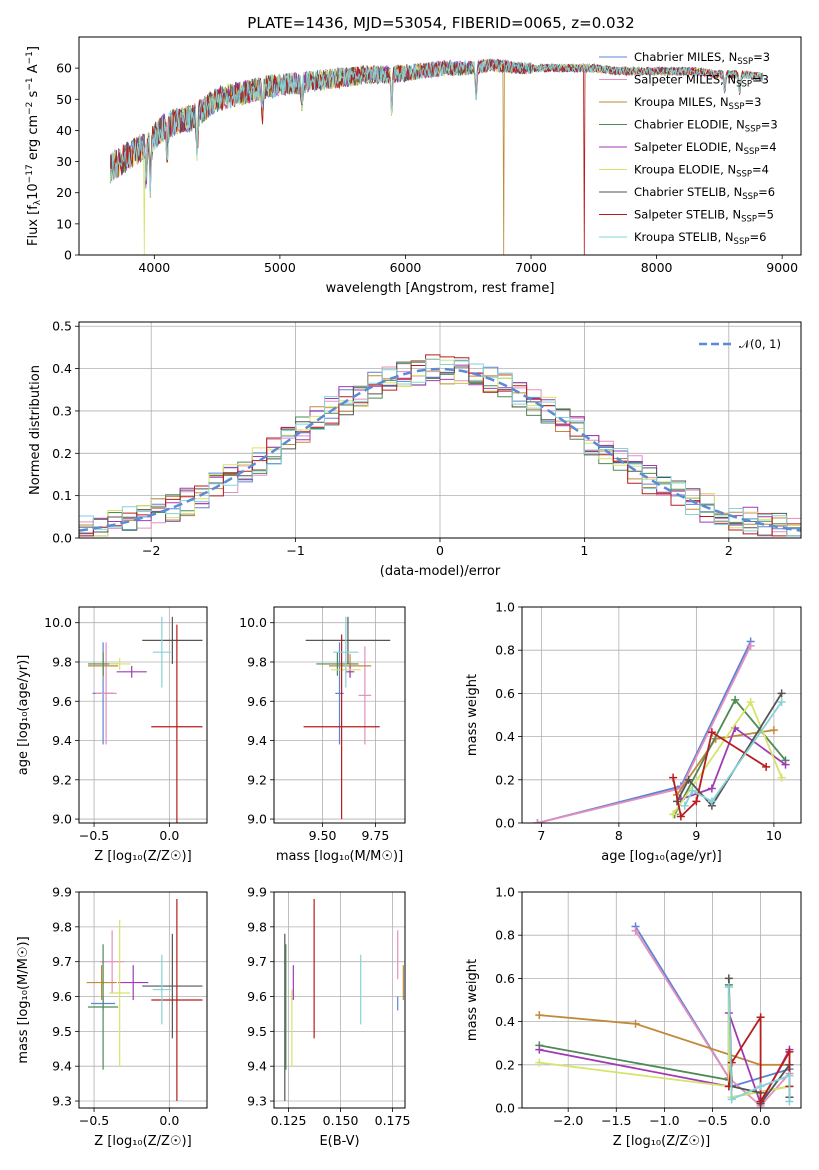  Describe the element at coordinates (62, 1031) in the screenshot. I see `y-tick-label: 9.5` at that location.